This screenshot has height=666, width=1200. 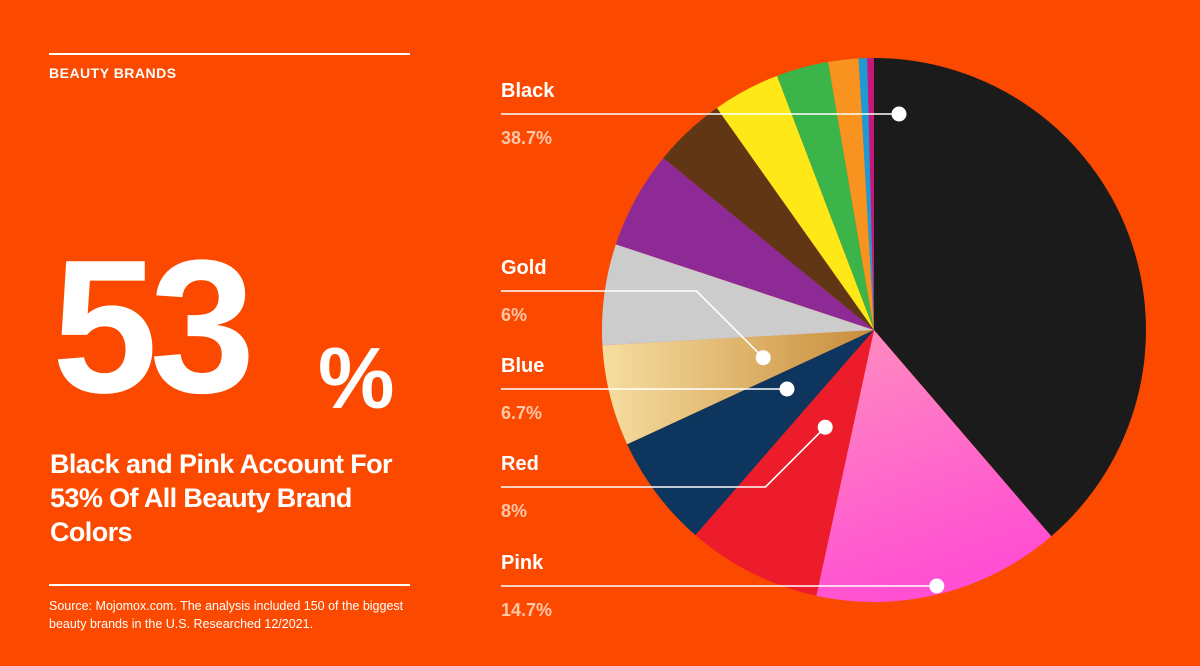 What do you see at coordinates (632, 324) in the screenshot?
I see `leader-line-gold` at bounding box center [632, 324].